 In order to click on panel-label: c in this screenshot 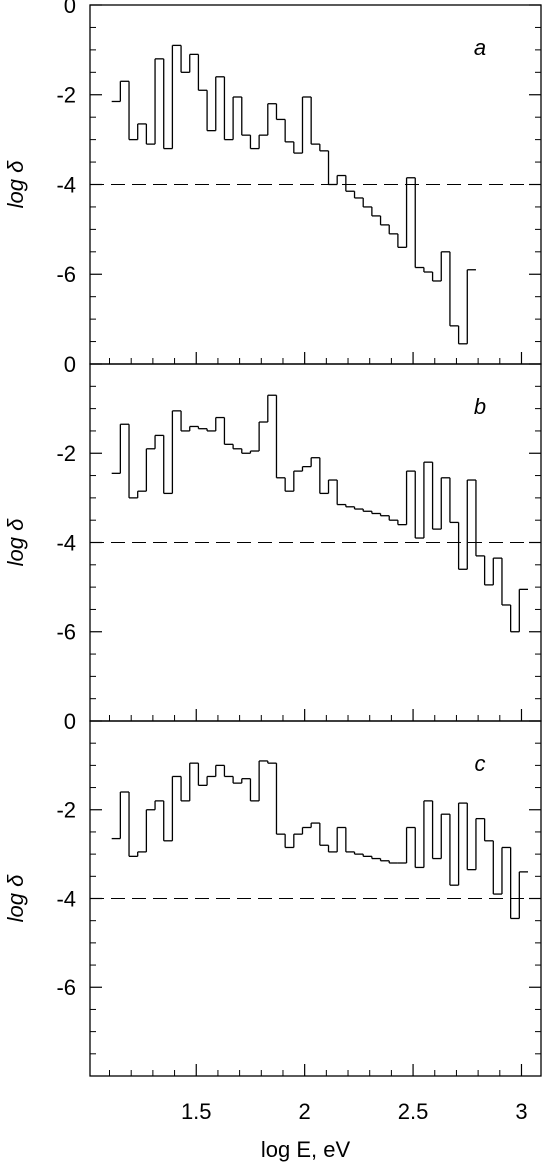, I will do `click(480, 763)`.